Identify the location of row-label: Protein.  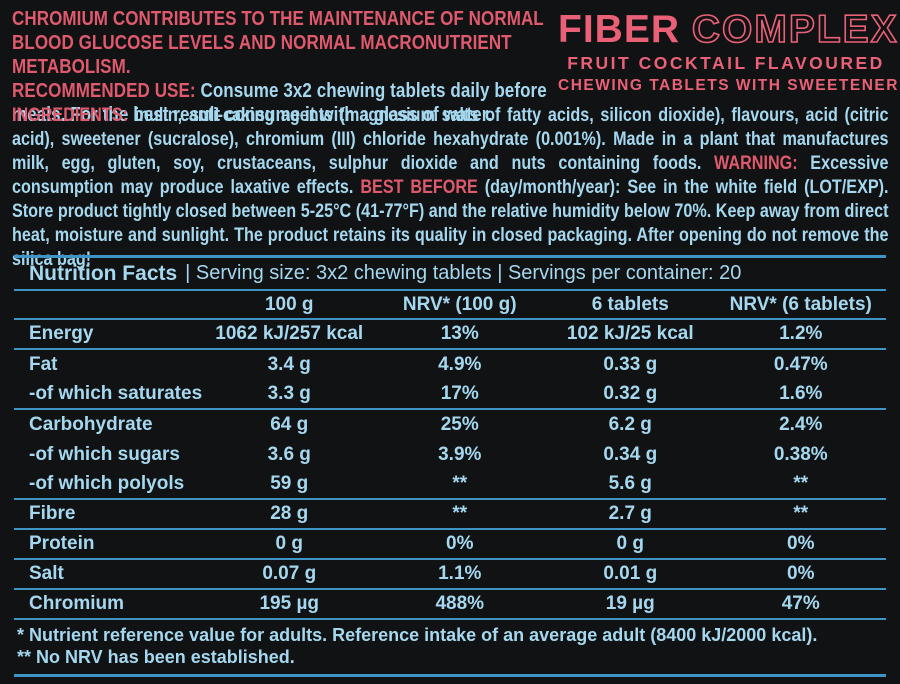
(62, 543).